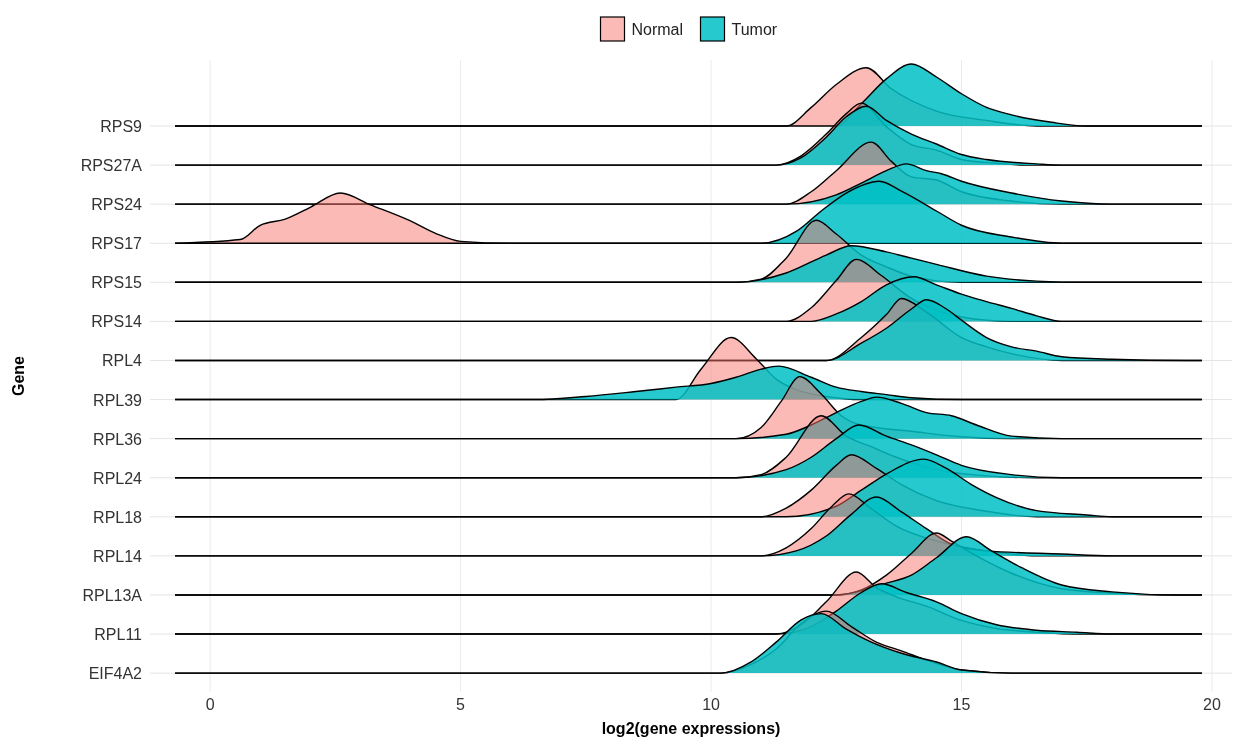 The image size is (1245, 747). What do you see at coordinates (461, 704) in the screenshot?
I see `x-tick-label: 5` at bounding box center [461, 704].